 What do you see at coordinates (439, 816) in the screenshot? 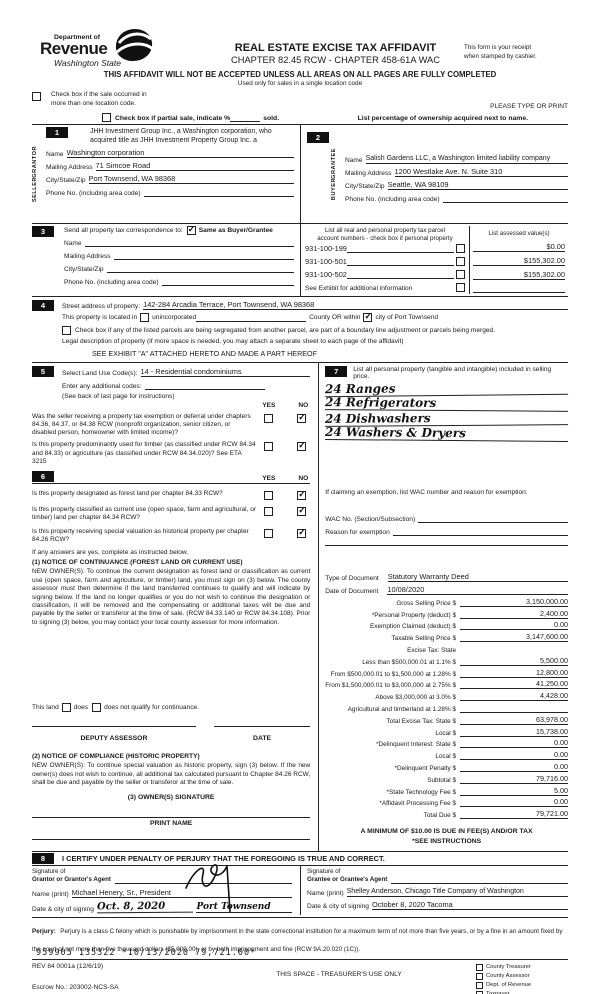
I see `money-label: Total Due $` at bounding box center [439, 816].